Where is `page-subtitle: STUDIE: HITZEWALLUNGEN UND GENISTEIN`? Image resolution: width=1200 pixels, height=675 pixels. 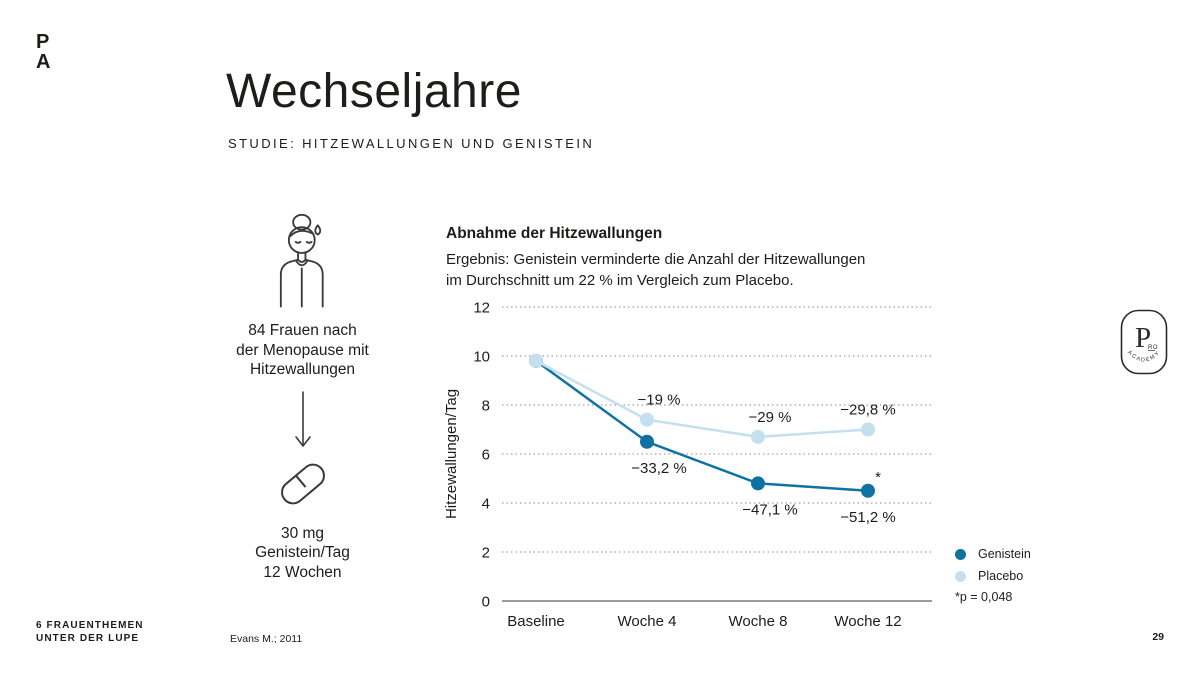
page-subtitle: STUDIE: HITZEWALLUNGEN UND GENISTEIN is located at coordinates (411, 143).